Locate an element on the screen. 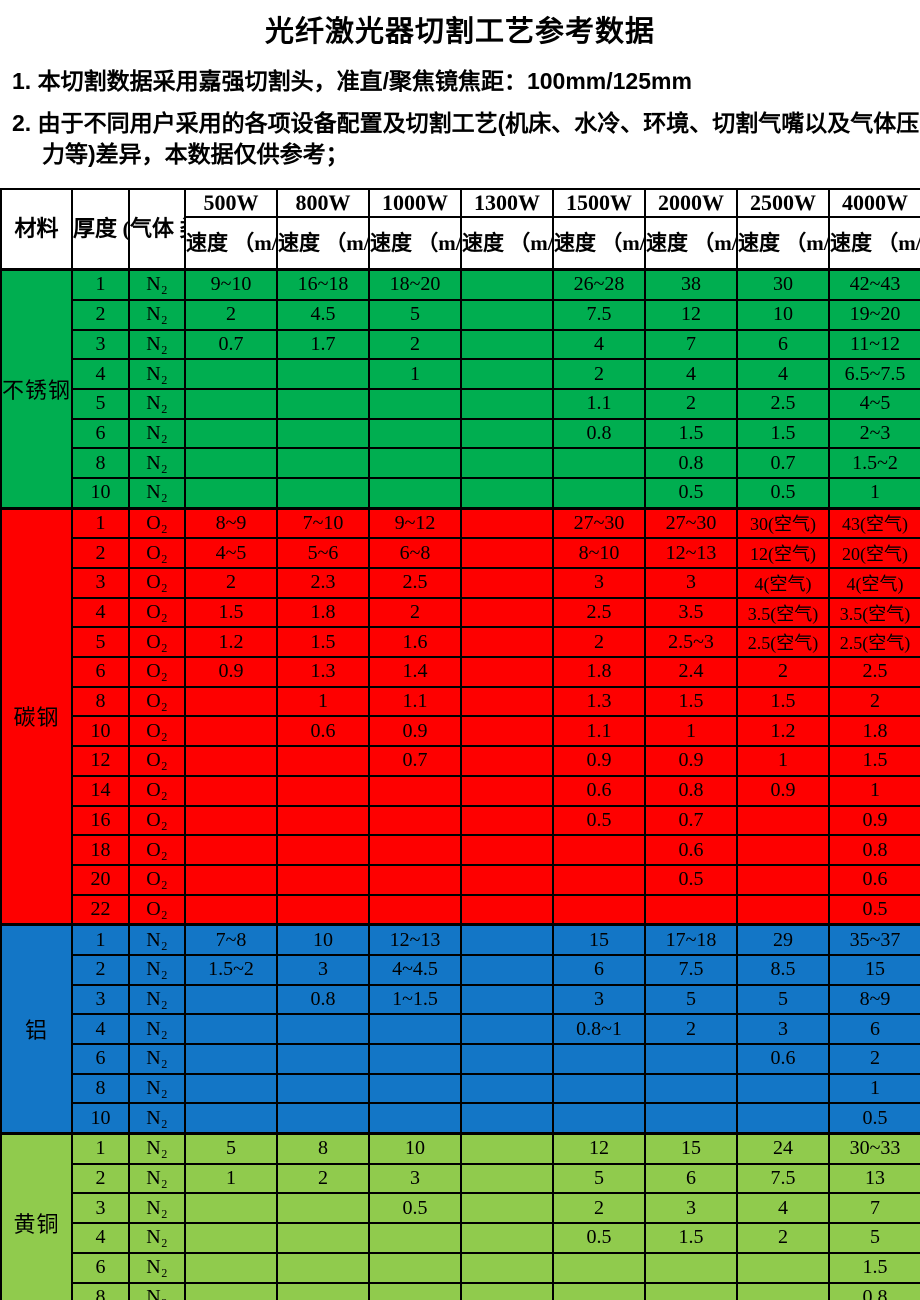  header-speed-2000w: 速度 （m/min) is located at coordinates (691, 243).